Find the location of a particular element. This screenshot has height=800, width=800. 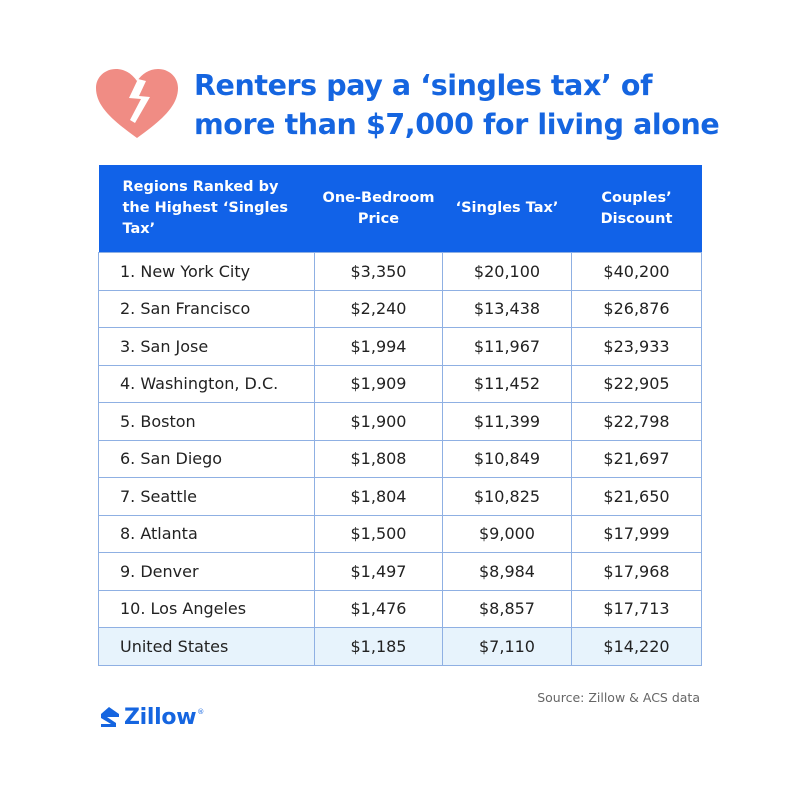

singles-tax-cell: $11,452 is located at coordinates (507, 383).